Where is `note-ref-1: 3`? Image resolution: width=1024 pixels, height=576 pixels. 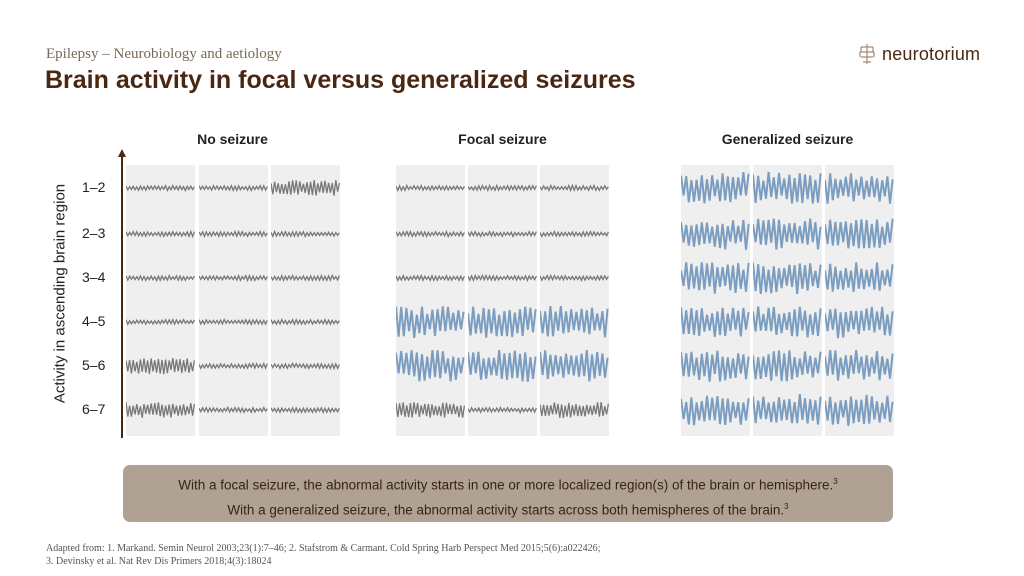 note-ref-1: 3 is located at coordinates (835, 481).